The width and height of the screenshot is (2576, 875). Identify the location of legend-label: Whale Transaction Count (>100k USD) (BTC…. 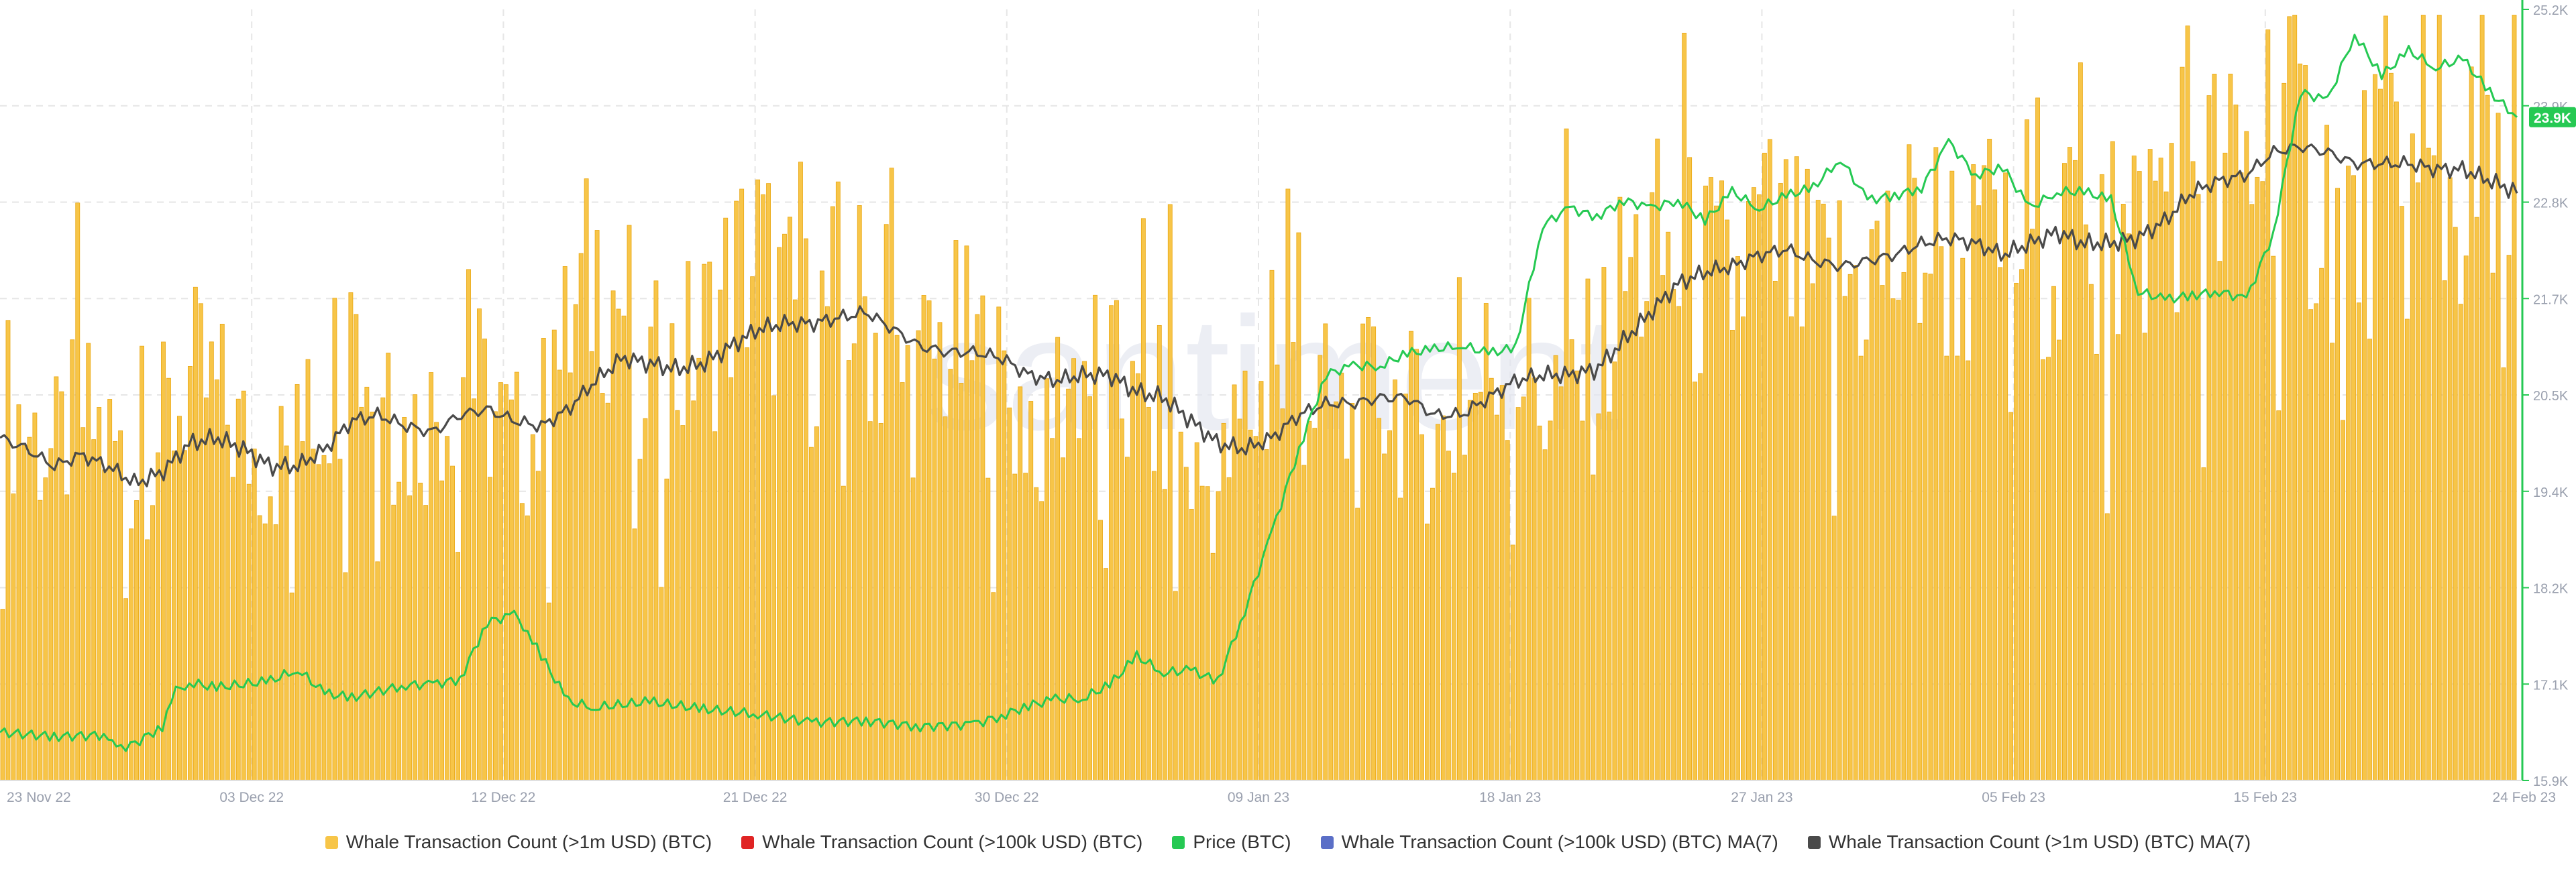
(952, 841).